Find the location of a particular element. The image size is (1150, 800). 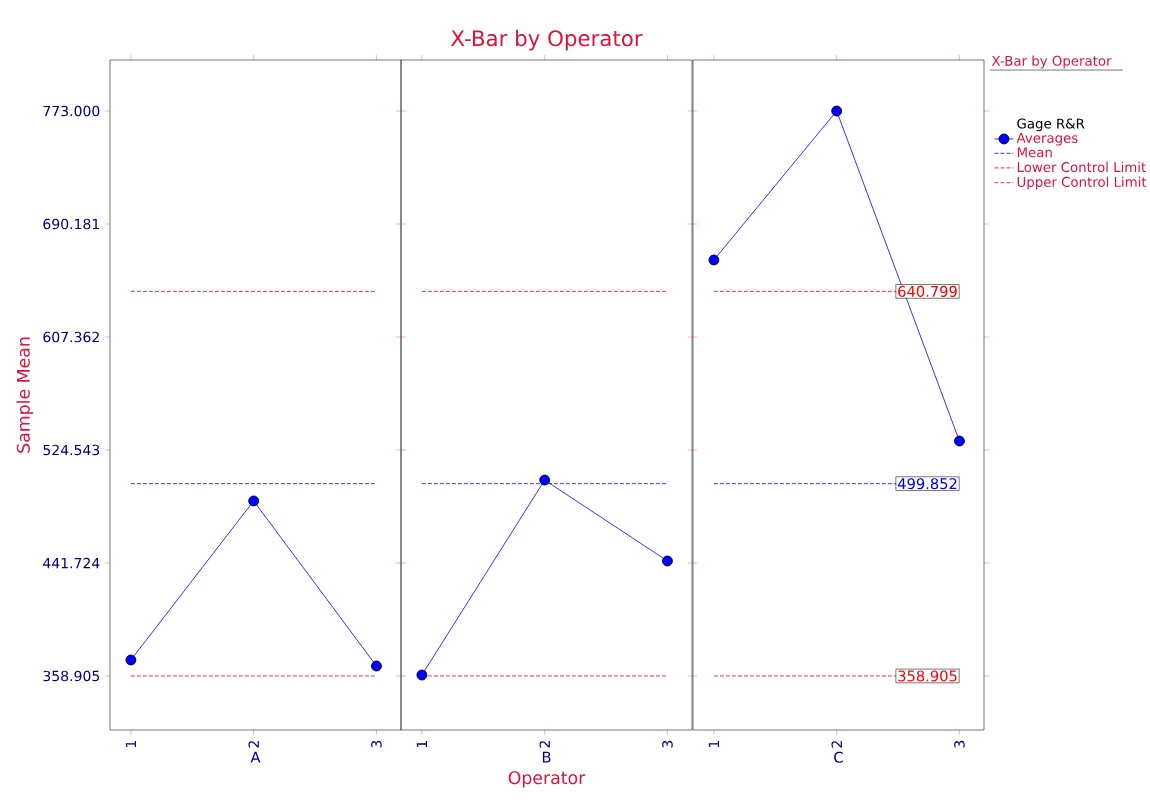

legend-label: Averages is located at coordinates (1047, 139).